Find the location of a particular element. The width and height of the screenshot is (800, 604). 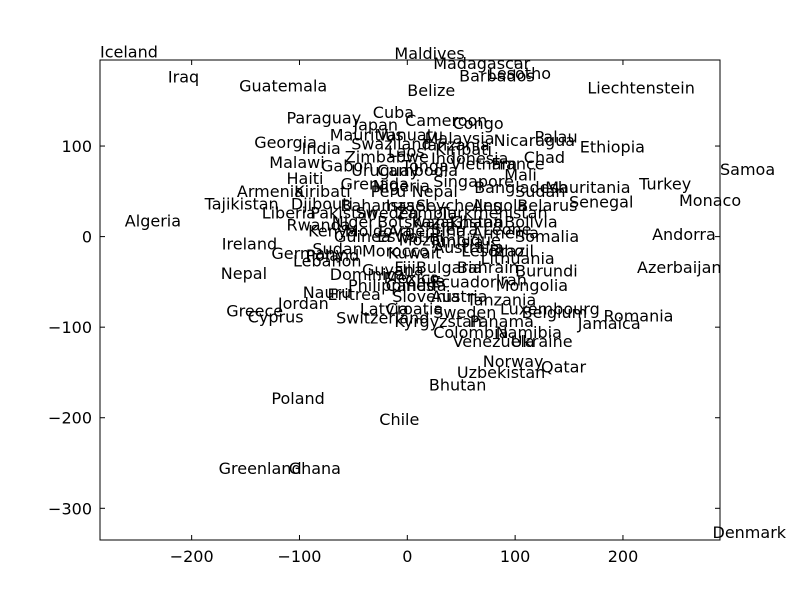

point-label: Somalia is located at coordinates (547, 236).